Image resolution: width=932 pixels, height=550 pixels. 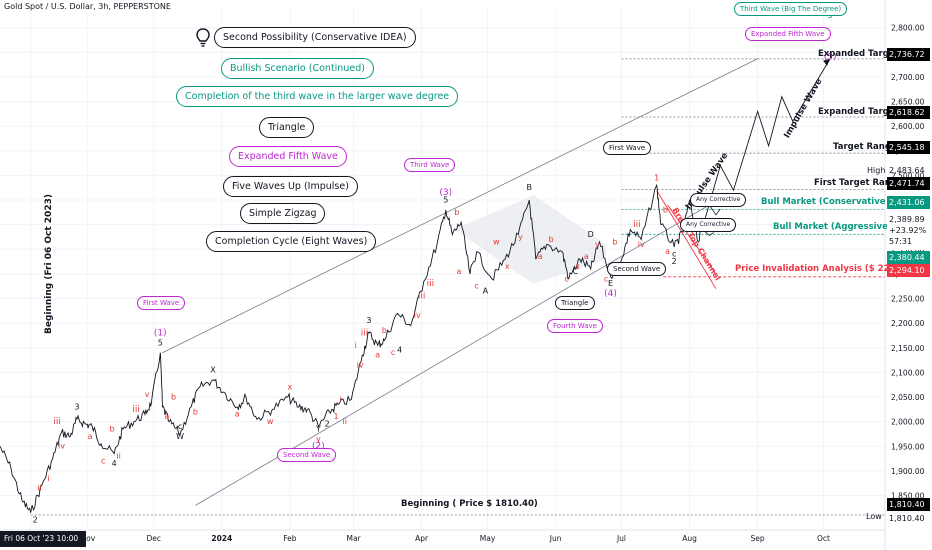 I want to click on time-tick-label: Aug, so click(x=689, y=538).